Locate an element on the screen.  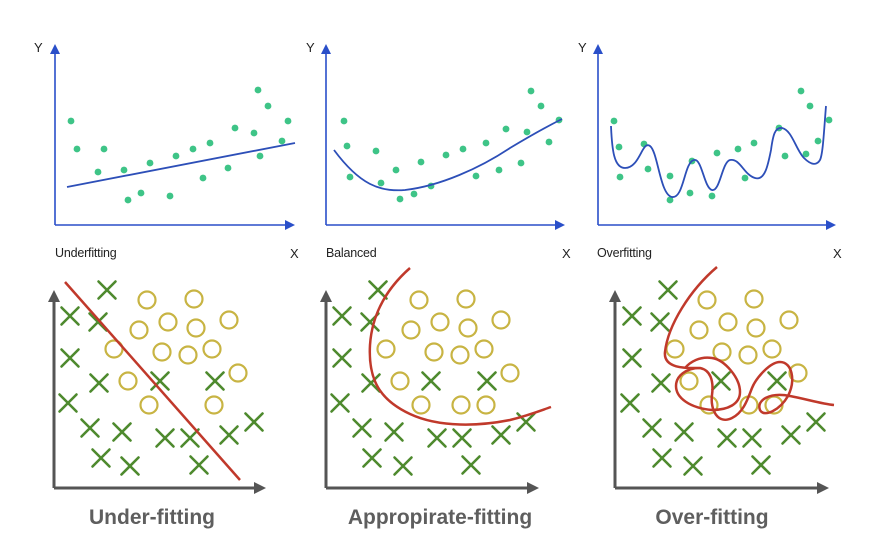
panel-label: Overfitting is located at coordinates (624, 253).